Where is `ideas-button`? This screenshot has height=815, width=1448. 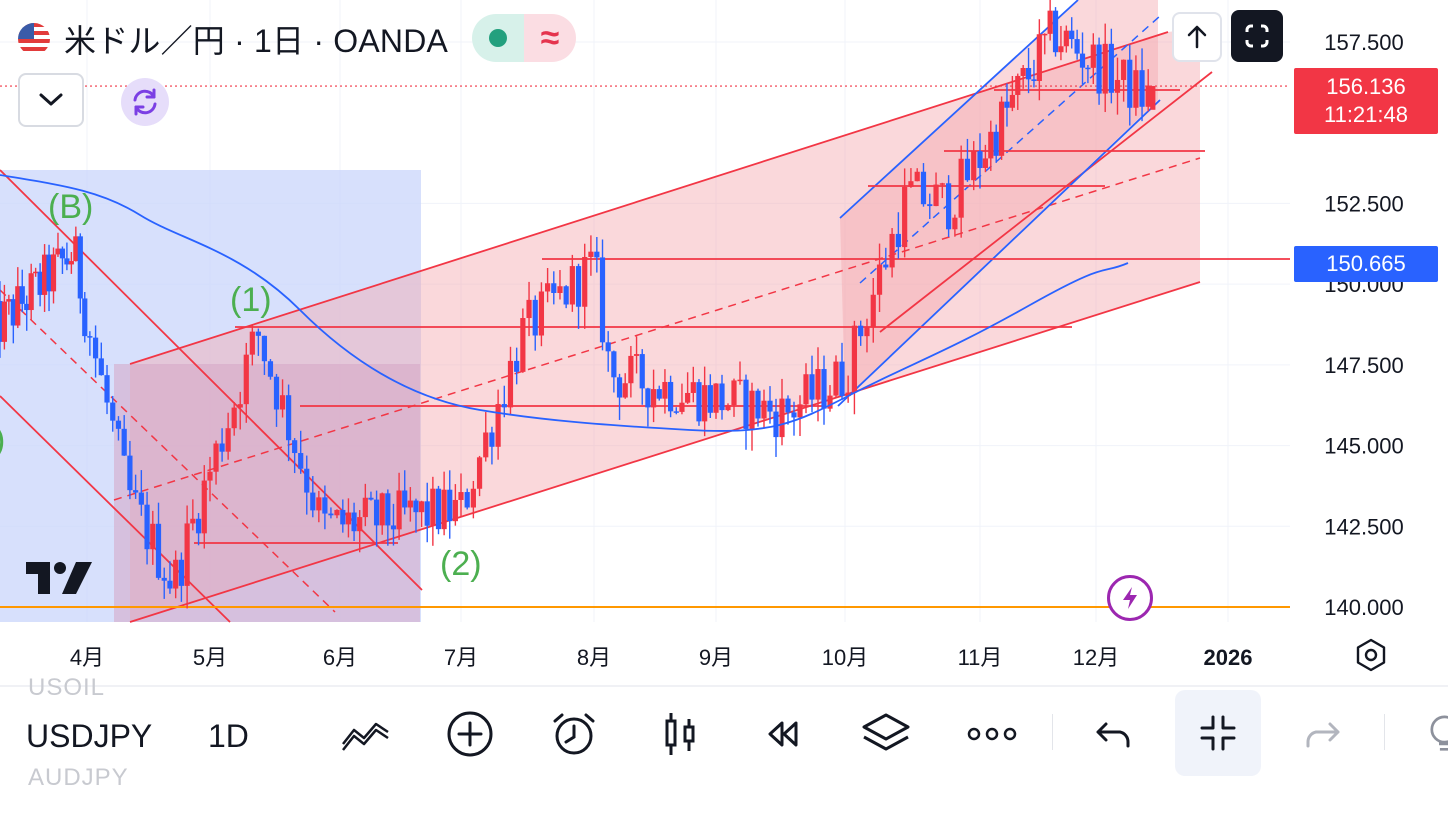 ideas-button is located at coordinates (1430, 734).